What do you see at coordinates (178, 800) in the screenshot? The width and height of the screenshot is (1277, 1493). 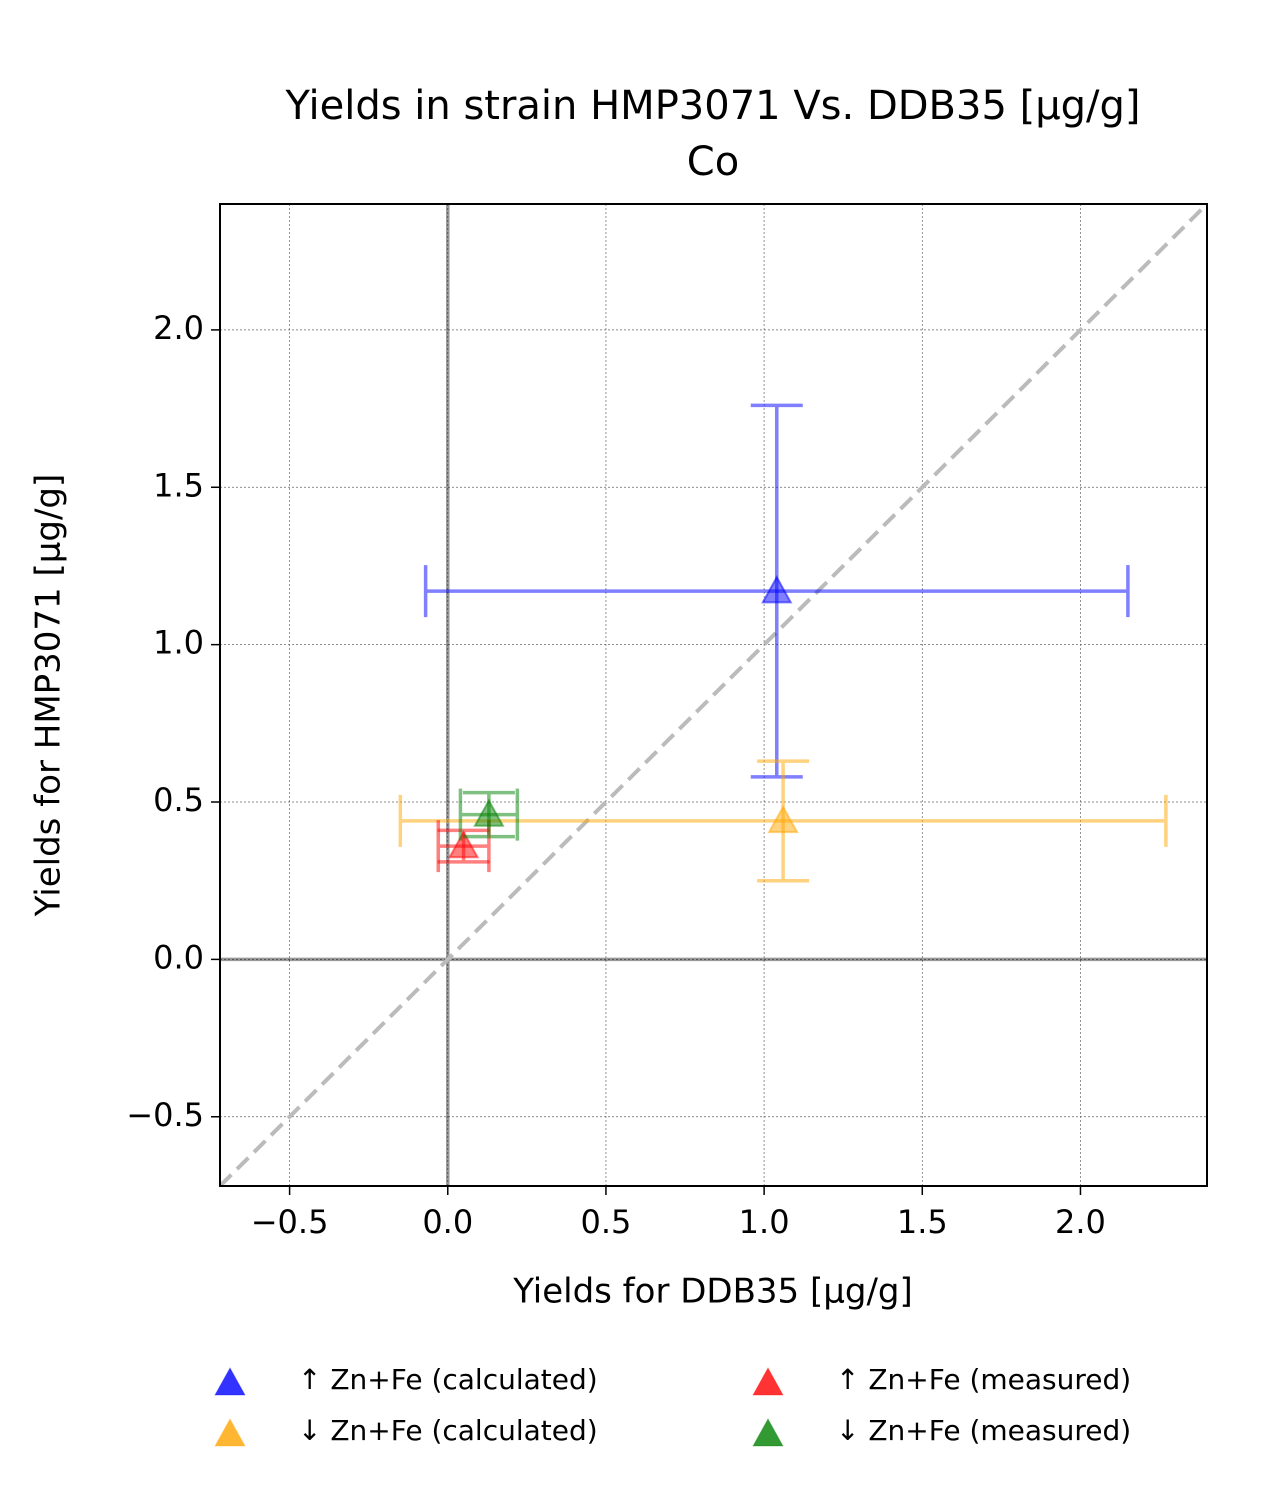 I see `y-tick-label: 0.5` at bounding box center [178, 800].